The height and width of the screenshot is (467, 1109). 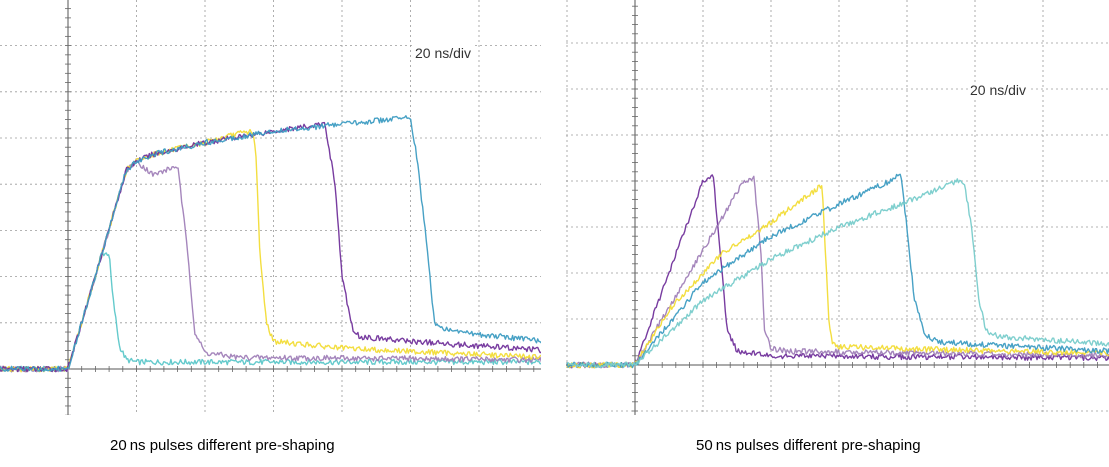 I want to click on timebase-label-left: 20 ns/div, so click(x=443, y=53).